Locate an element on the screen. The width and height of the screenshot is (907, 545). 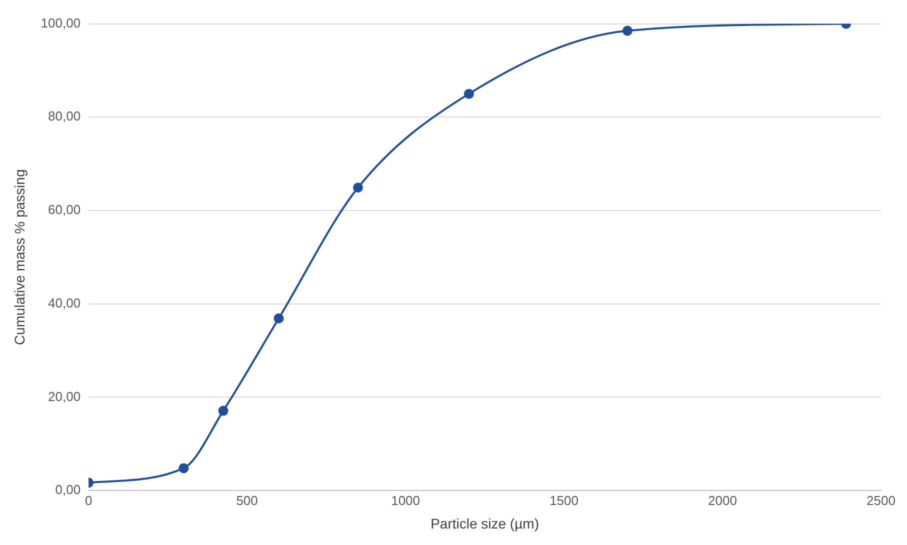
y-tick-label: 20,00 is located at coordinates (64, 396).